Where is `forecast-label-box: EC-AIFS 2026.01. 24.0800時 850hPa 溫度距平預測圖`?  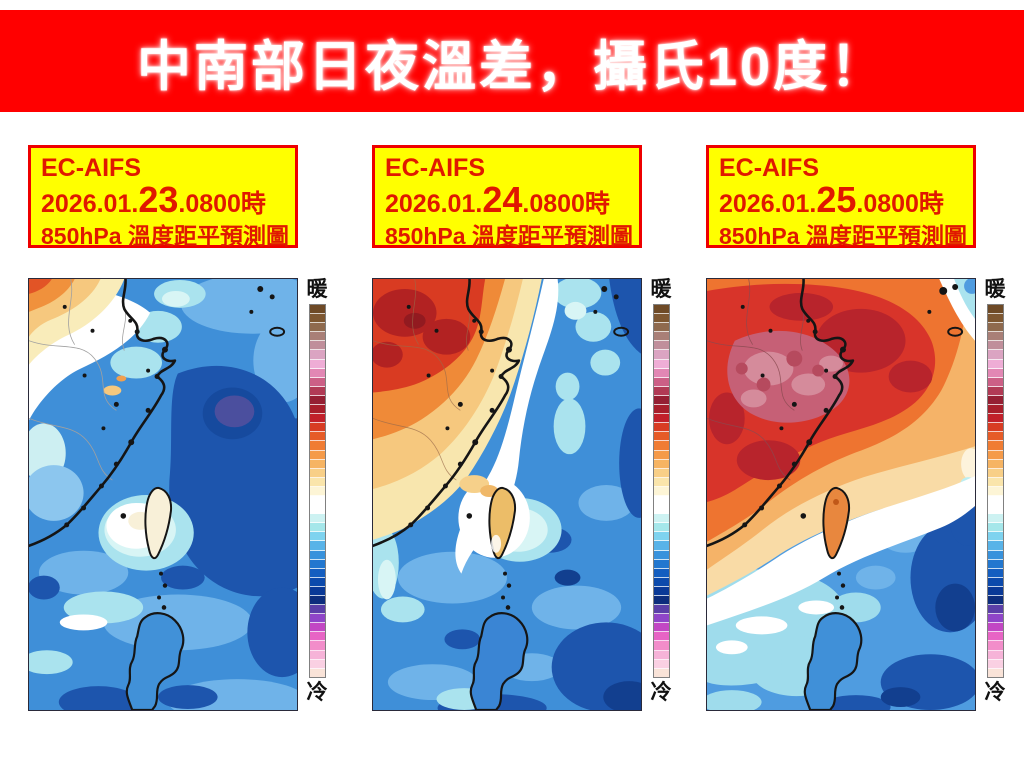
forecast-label-box: EC-AIFS 2026.01. 24.0800時 850hPa 溫度距平預測圖 is located at coordinates (507, 197).